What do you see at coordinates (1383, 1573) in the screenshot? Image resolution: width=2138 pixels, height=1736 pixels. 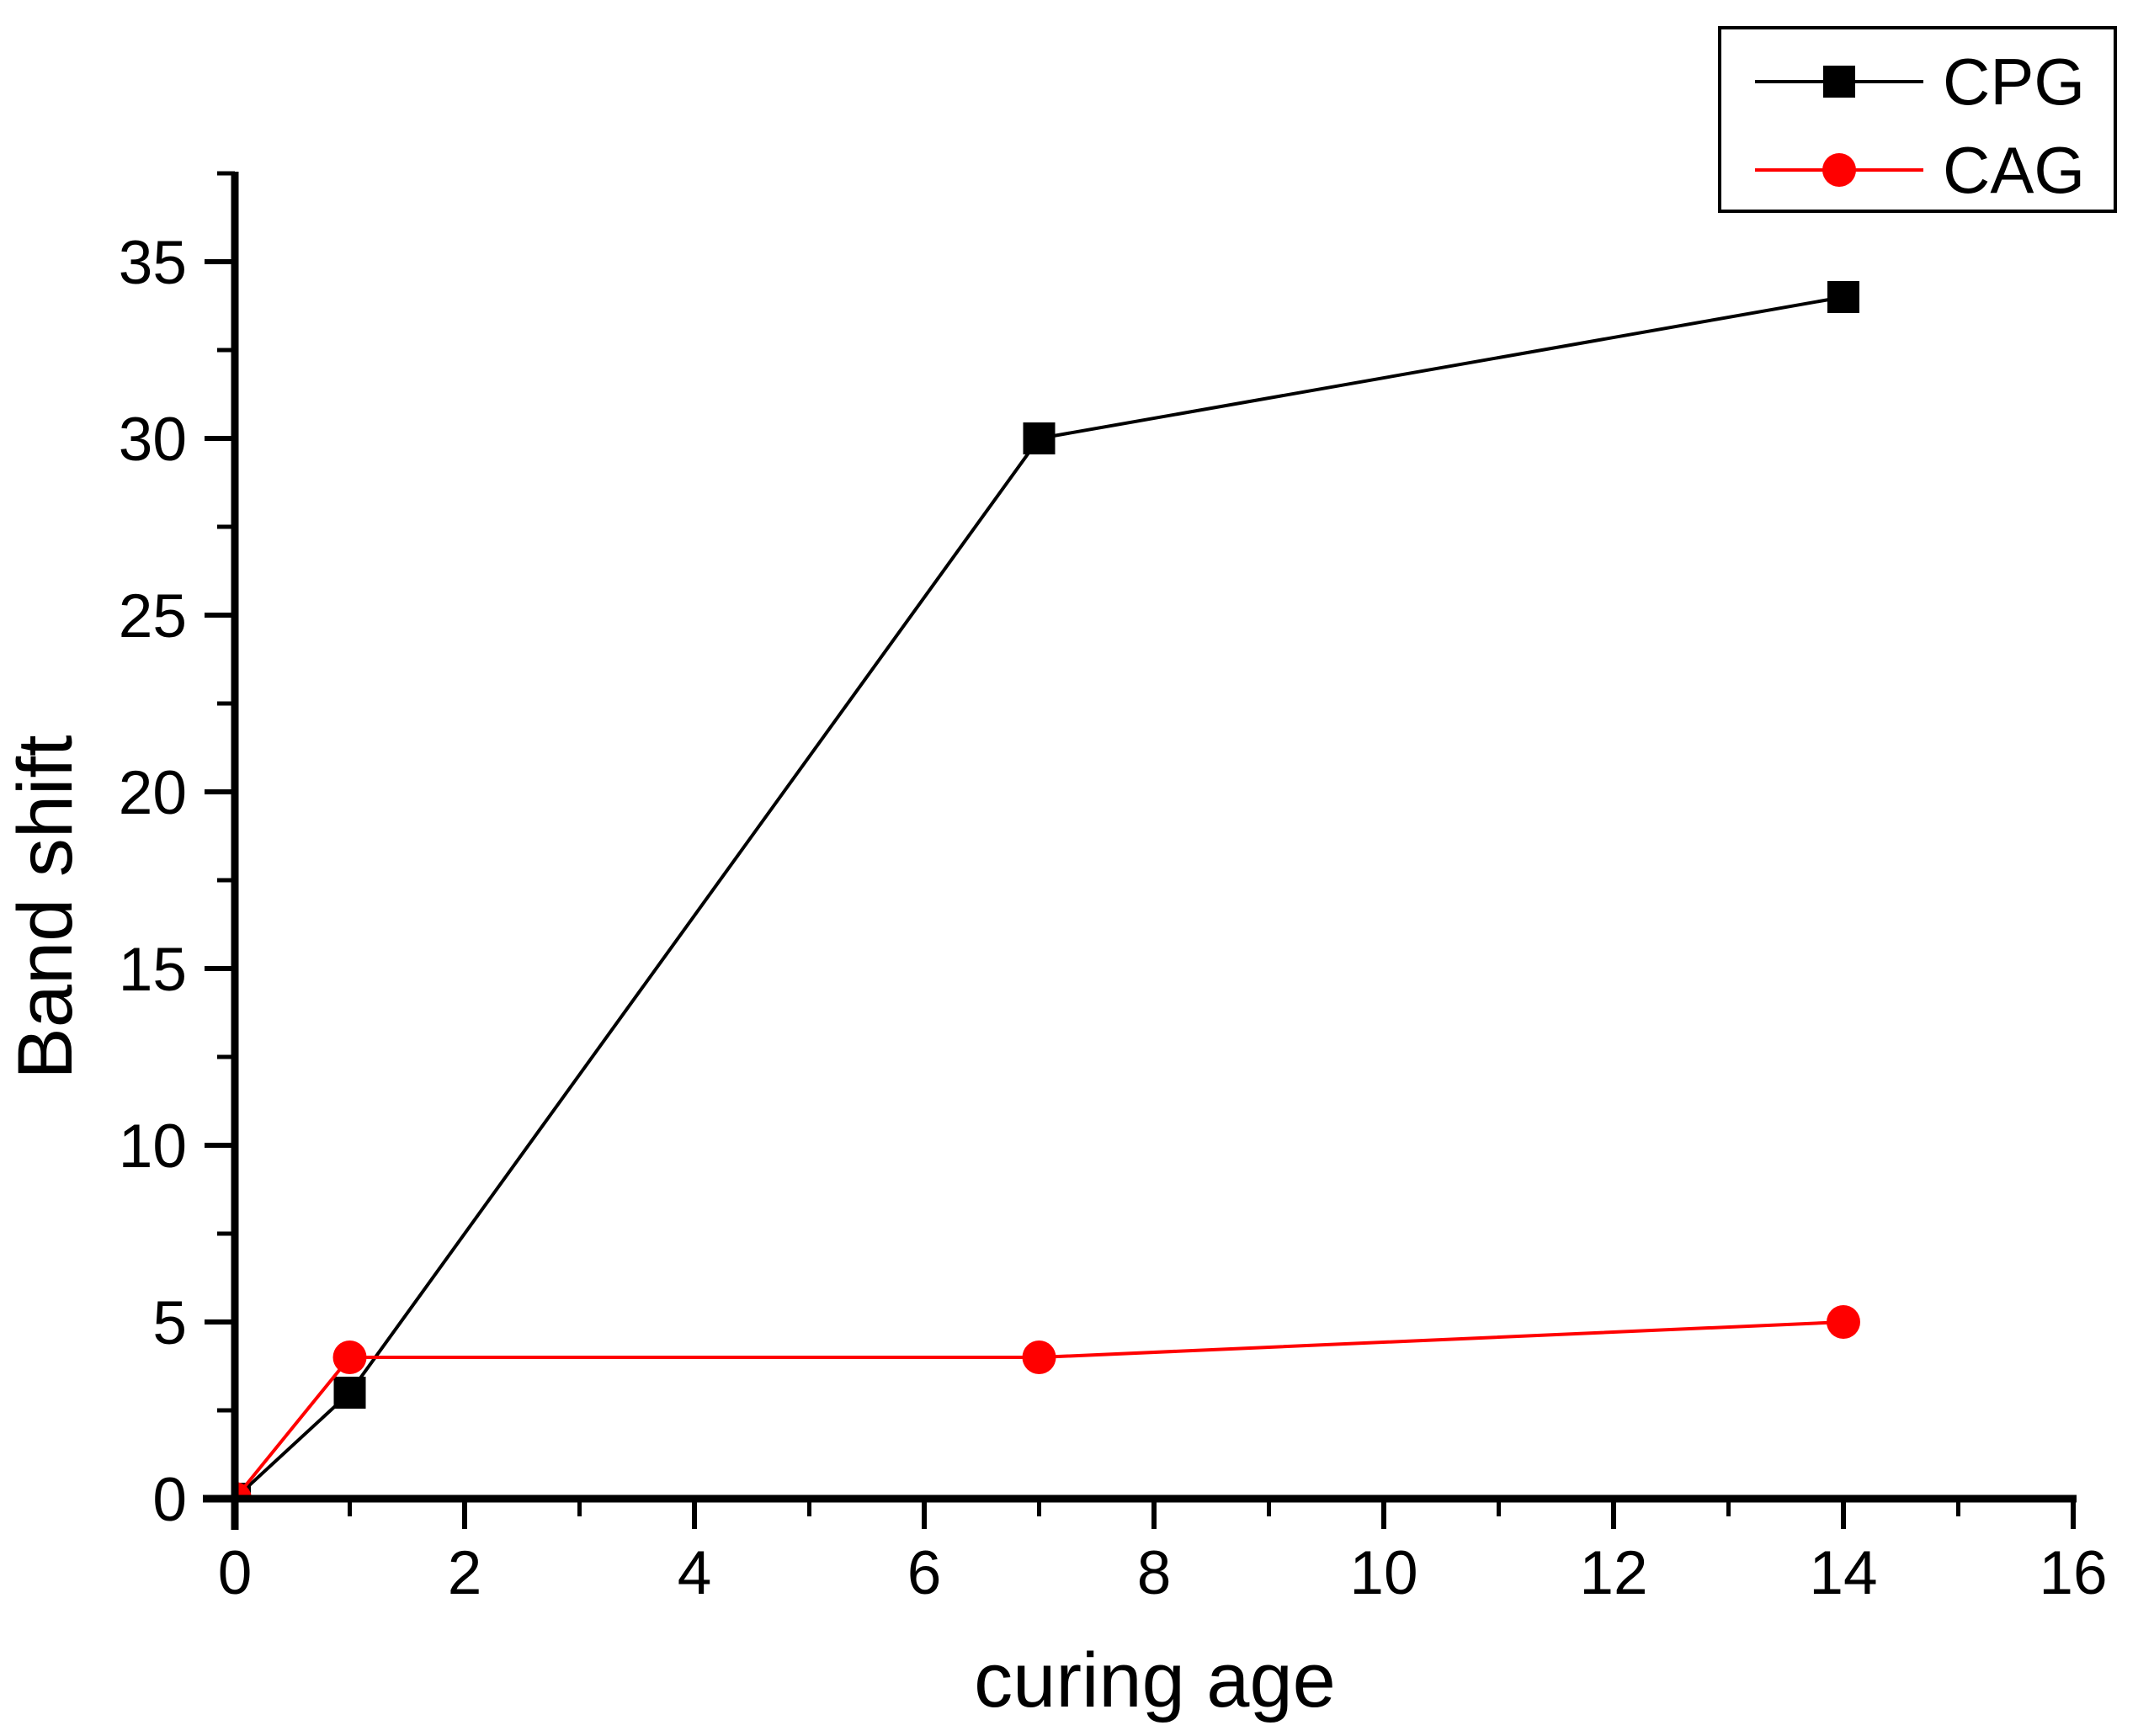 I see `x-tick-label: 10` at bounding box center [1383, 1573].